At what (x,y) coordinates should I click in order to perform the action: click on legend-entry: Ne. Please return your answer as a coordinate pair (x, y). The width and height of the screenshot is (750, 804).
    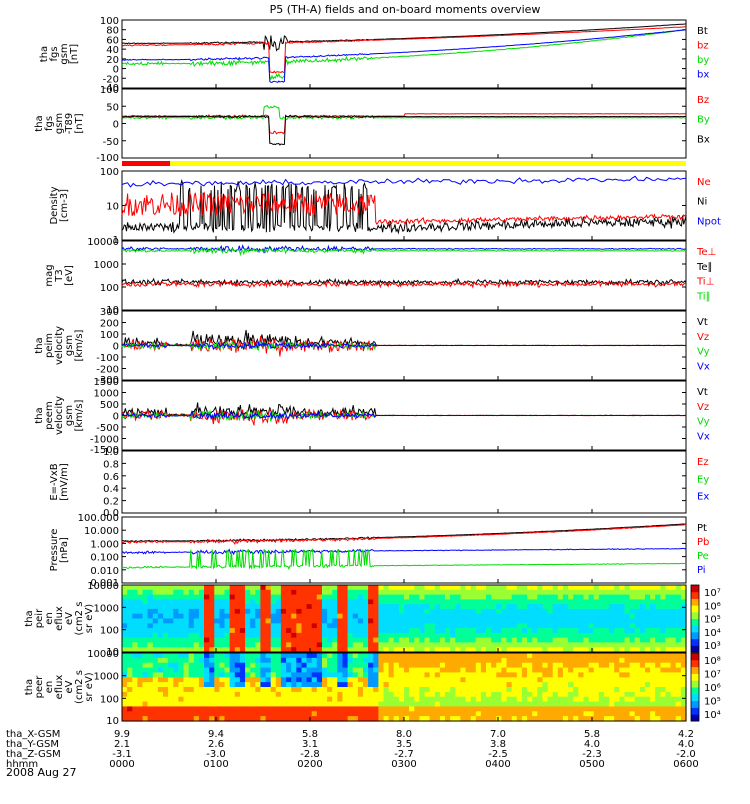
    Looking at the image, I should click on (704, 182).